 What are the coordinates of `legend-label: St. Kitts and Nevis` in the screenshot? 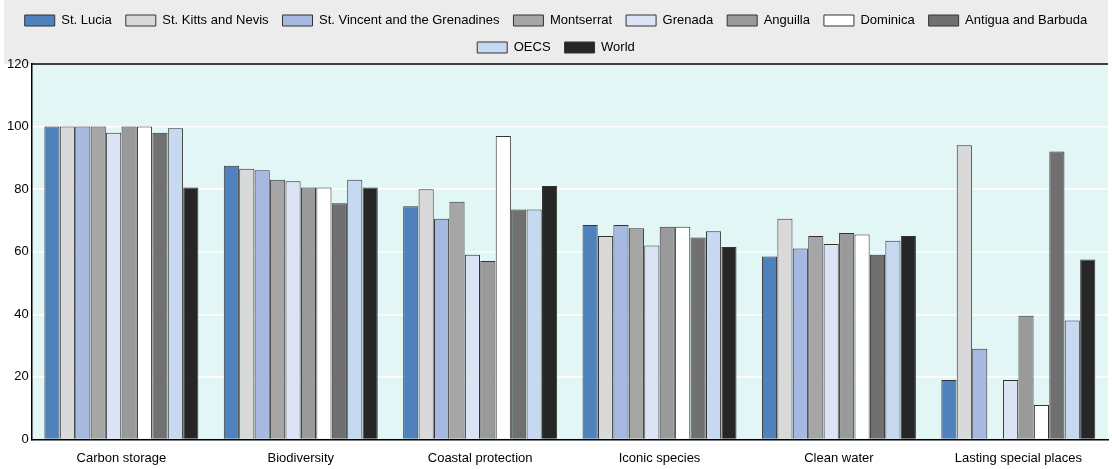 It's located at (216, 20).